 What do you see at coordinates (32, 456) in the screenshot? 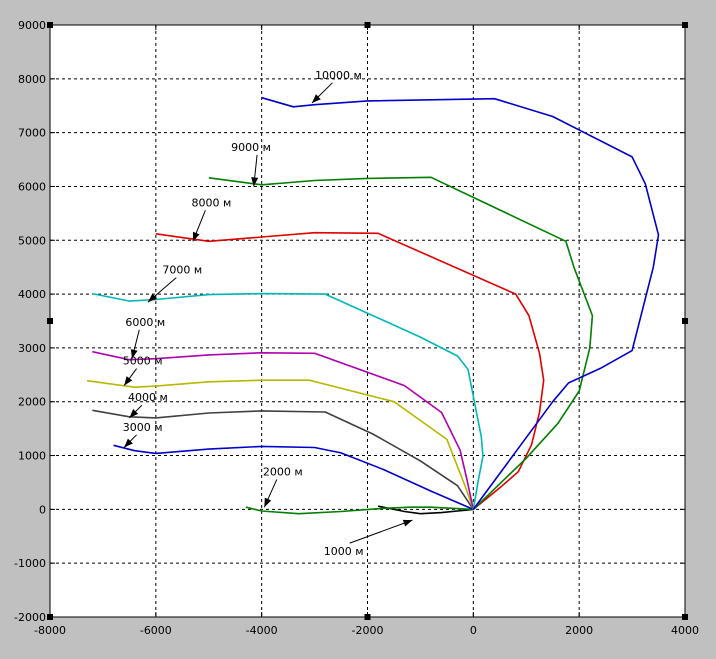
I see `y-tick-label: 1000` at bounding box center [32, 456].